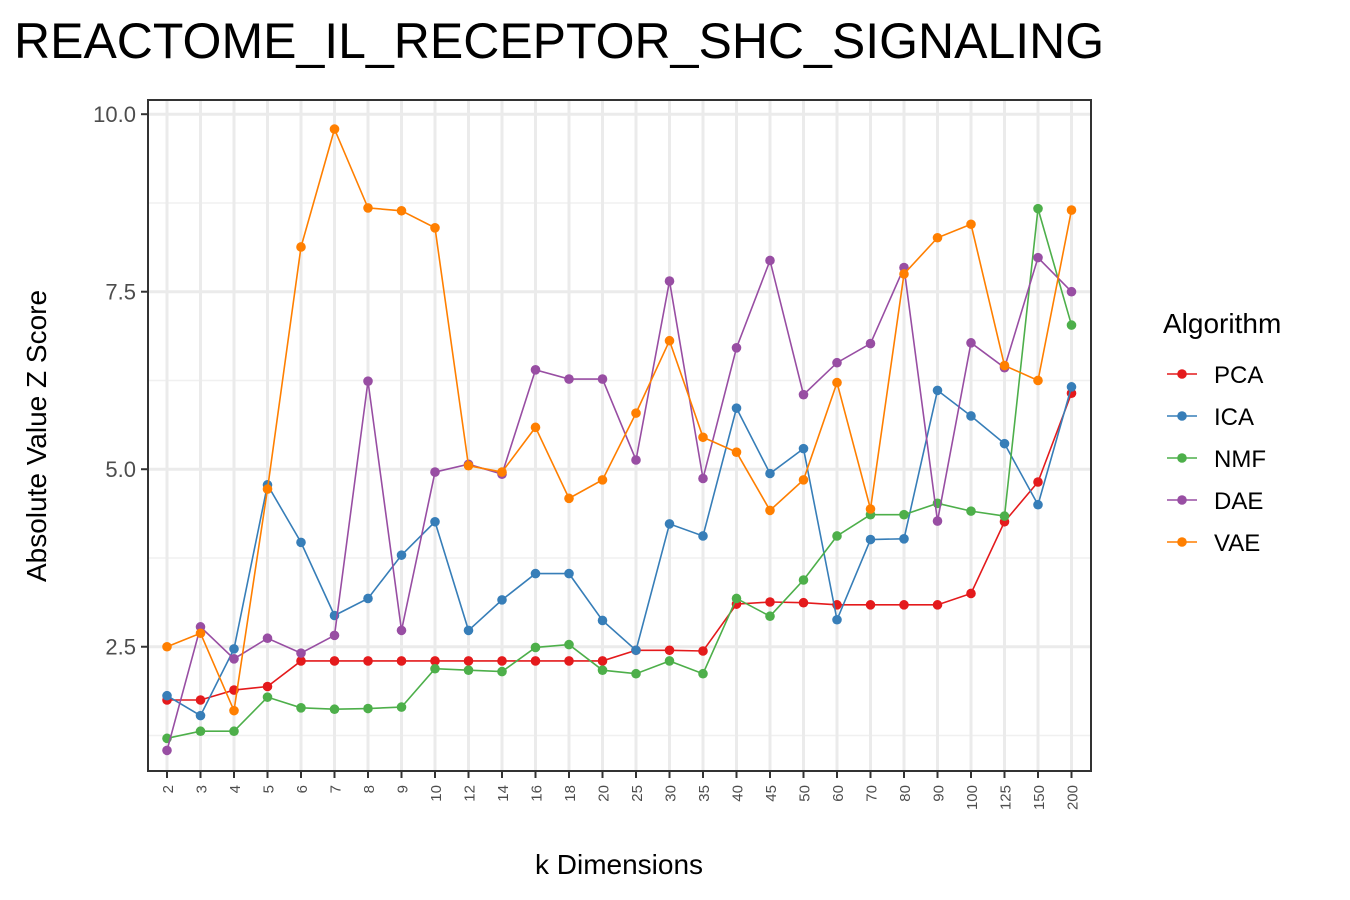  What do you see at coordinates (114, 114) in the screenshot?
I see `y-tick-label: 10.0` at bounding box center [114, 114].